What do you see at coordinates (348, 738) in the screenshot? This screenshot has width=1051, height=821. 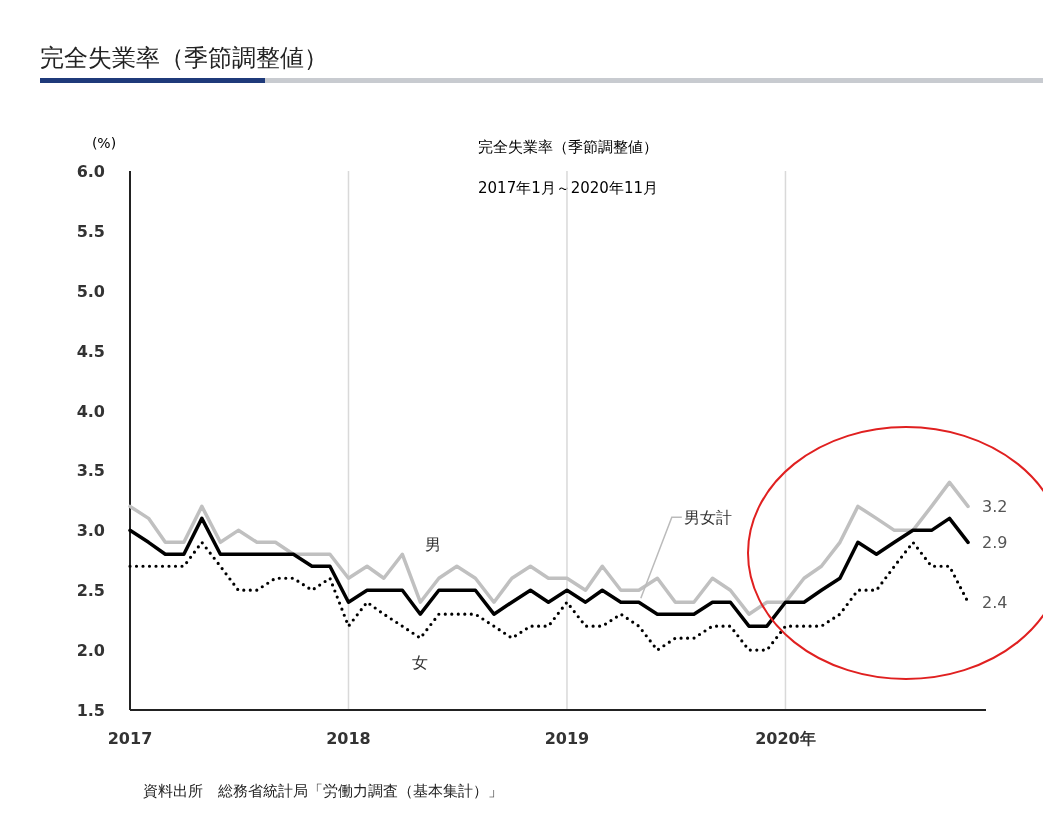 I see `x-tick-label: 2018` at bounding box center [348, 738].